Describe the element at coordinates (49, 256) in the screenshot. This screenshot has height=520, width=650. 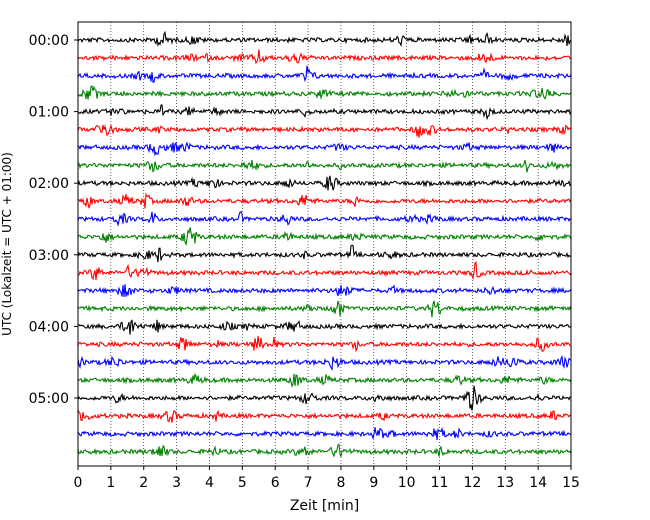
I see `y-tick-label-0300: 03:00` at that location.